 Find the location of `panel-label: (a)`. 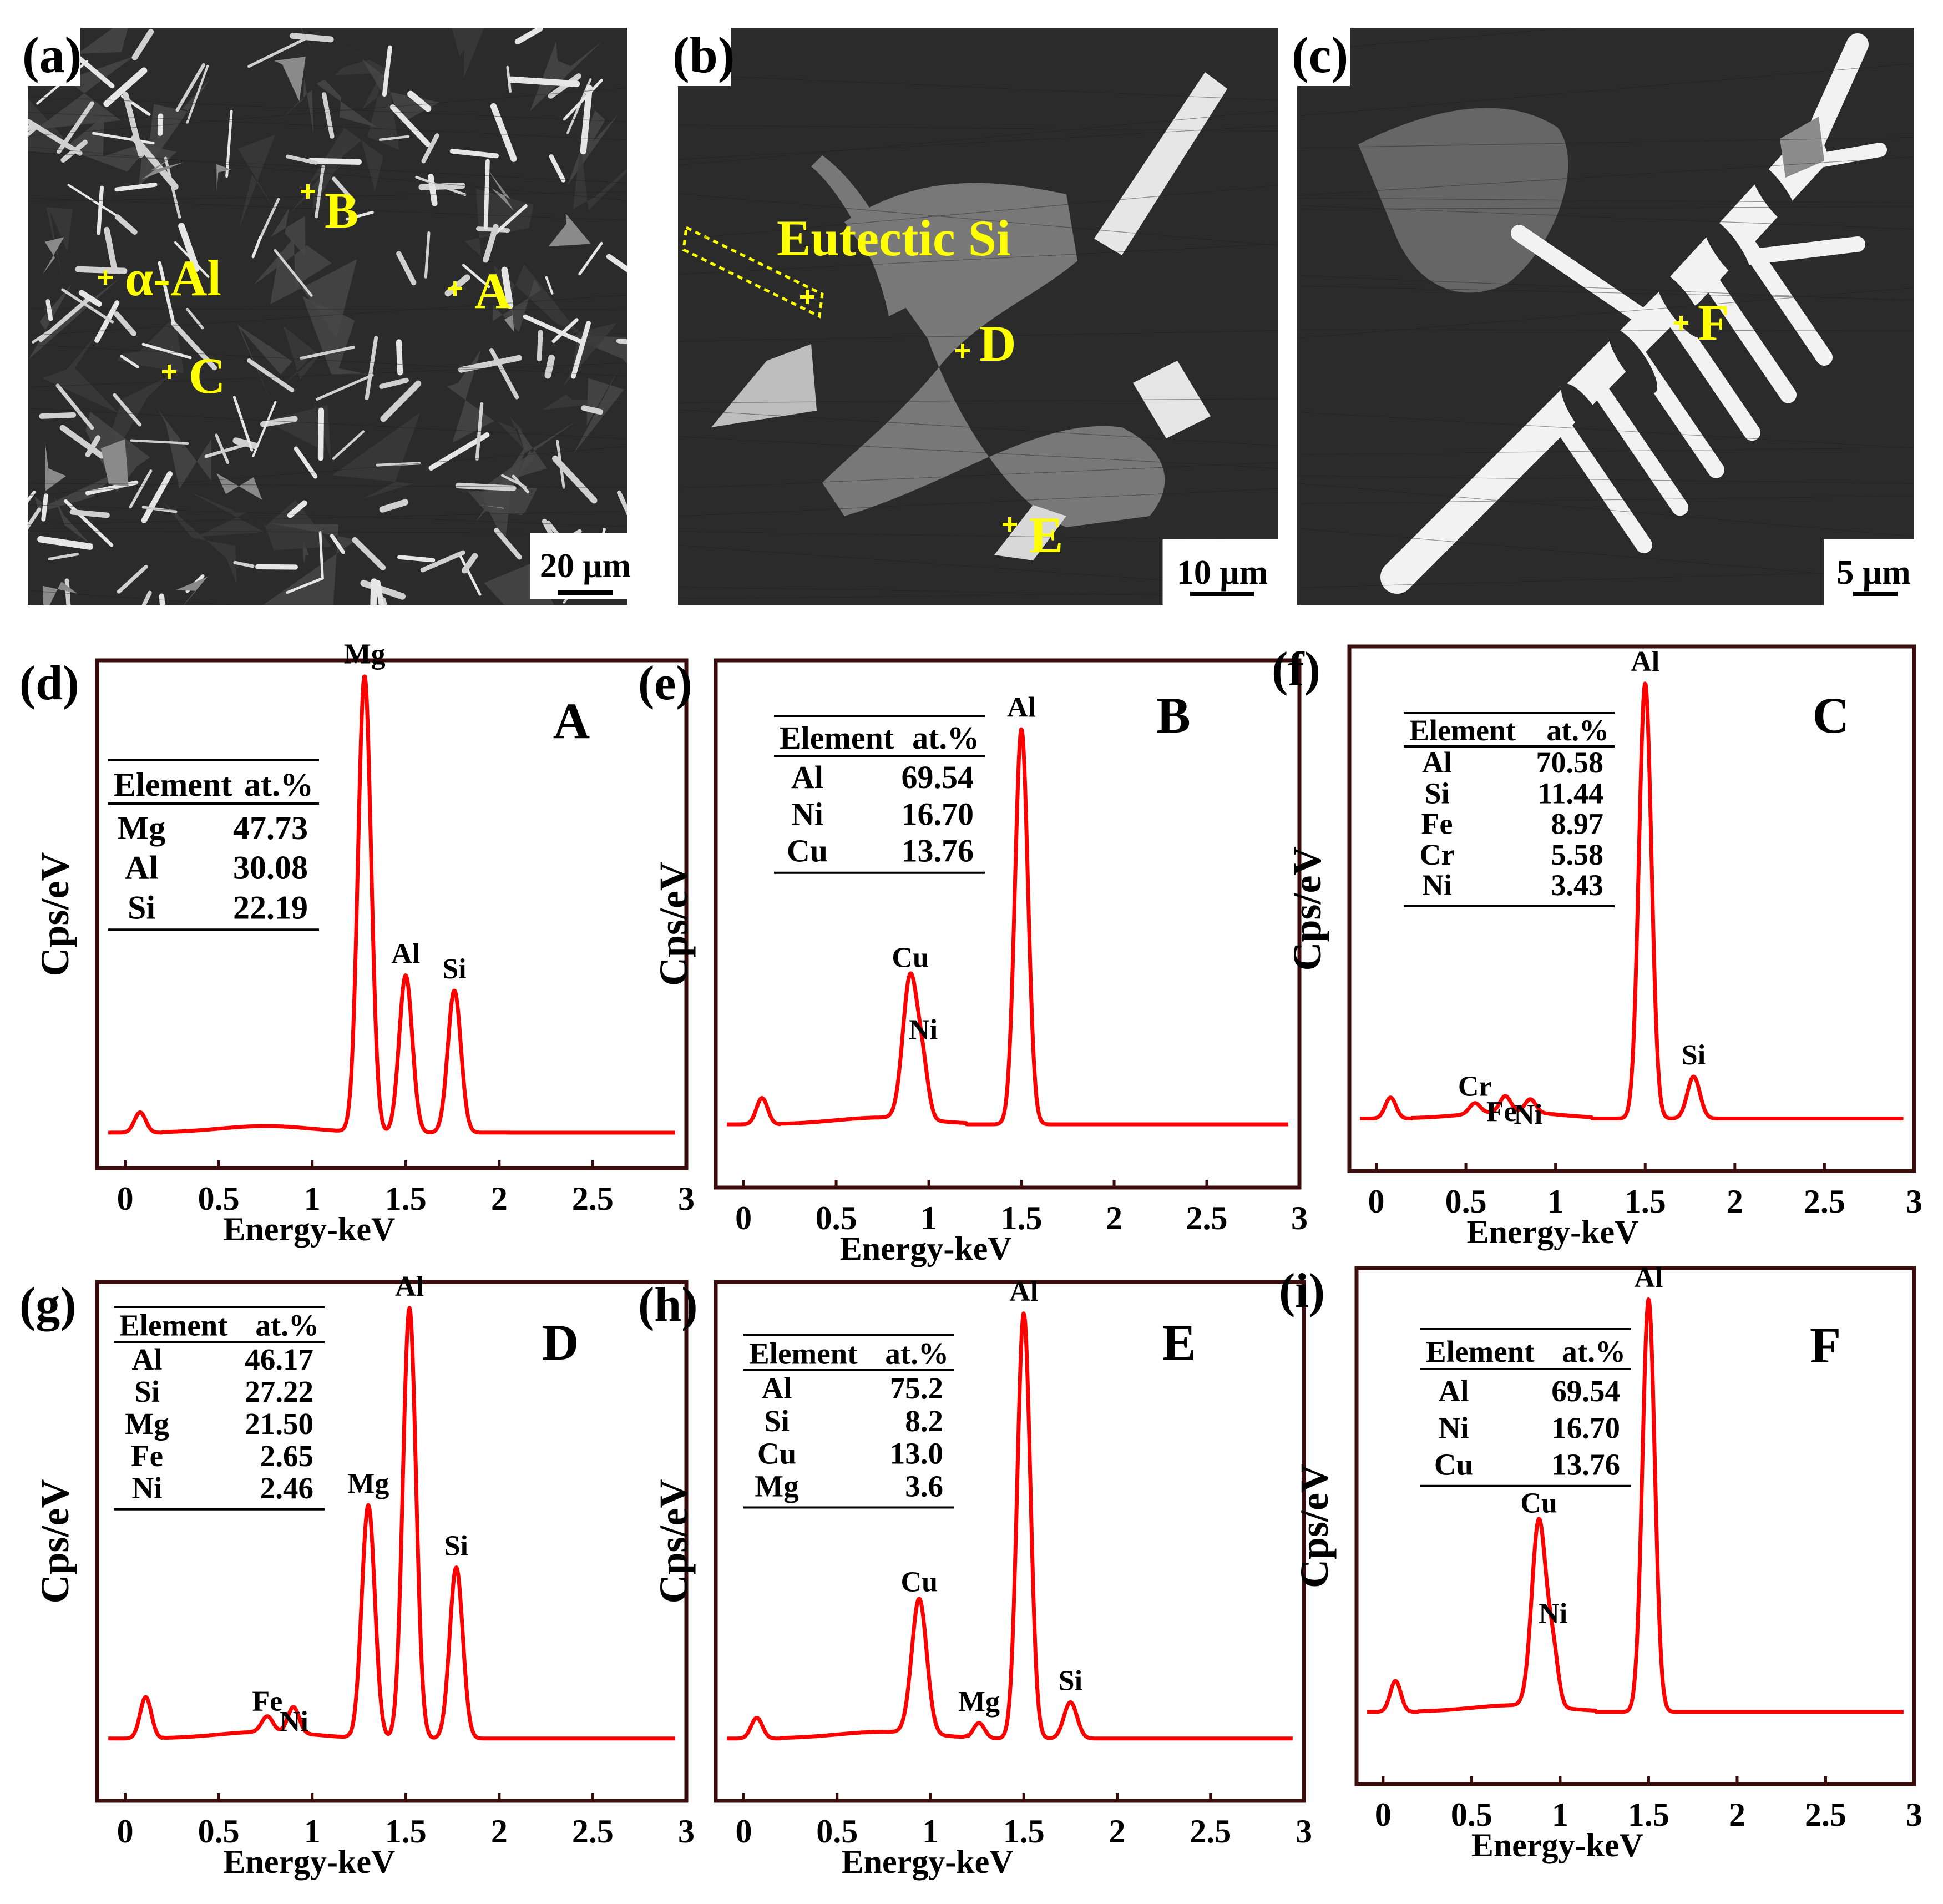

panel-label: (a) is located at coordinates (52, 55).